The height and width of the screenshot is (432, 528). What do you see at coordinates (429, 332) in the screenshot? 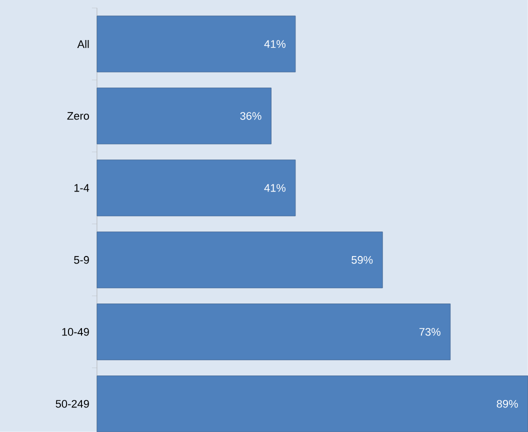
I see `data-label: 73%` at bounding box center [429, 332].